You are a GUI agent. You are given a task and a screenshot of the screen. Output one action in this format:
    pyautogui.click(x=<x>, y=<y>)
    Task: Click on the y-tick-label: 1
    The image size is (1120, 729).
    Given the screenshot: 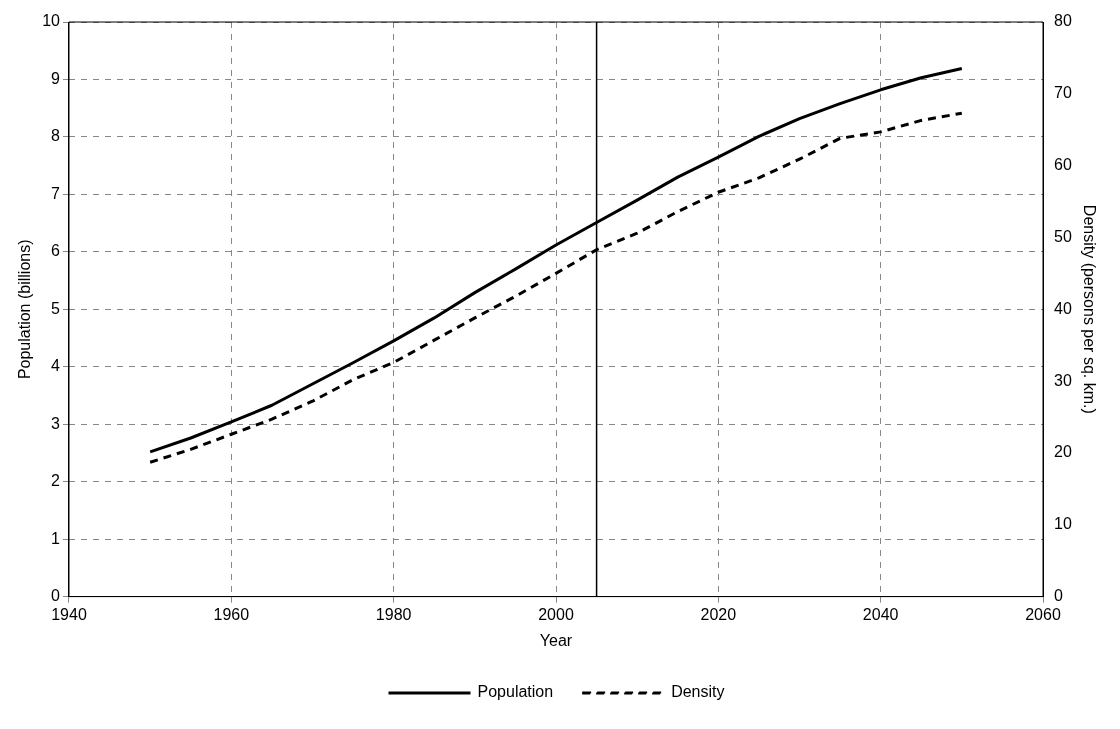 What is the action you would take?
    pyautogui.click(x=56, y=538)
    